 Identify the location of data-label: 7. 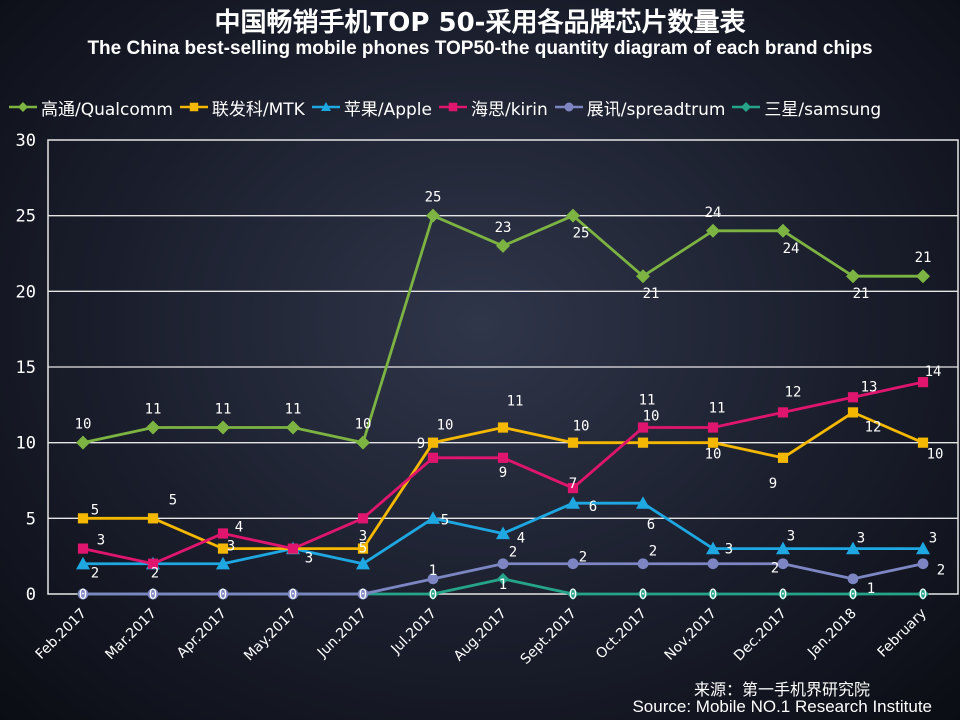
(573, 484).